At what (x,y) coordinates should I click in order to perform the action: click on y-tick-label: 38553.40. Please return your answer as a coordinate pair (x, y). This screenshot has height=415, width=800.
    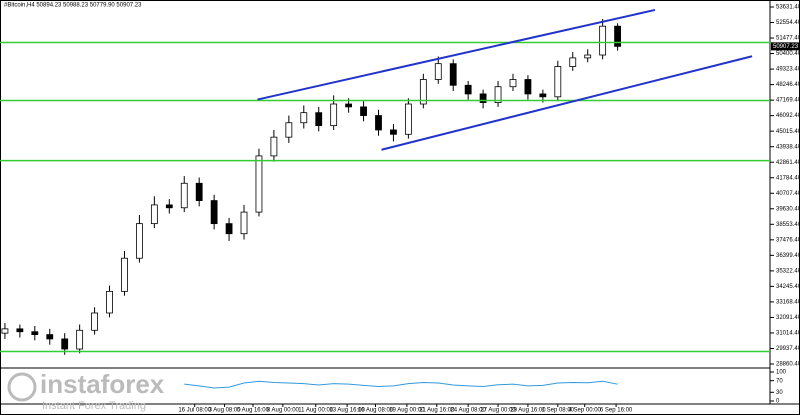
    Looking at the image, I should click on (788, 225).